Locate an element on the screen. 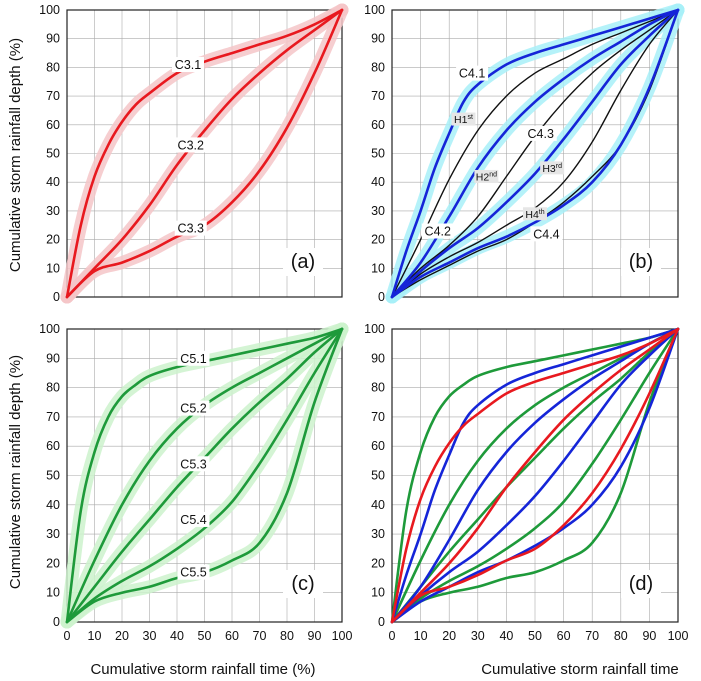  curve-label-c4-2: C4.2 is located at coordinates (438, 231).